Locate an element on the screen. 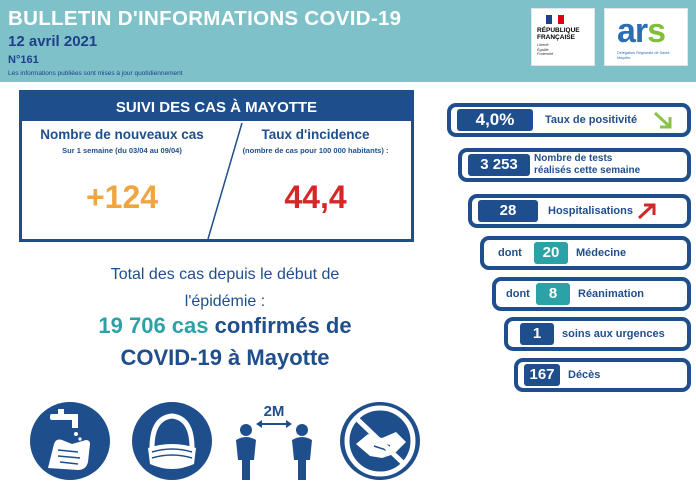 Image resolution: width=696 pixels, height=494 pixels. hospital-value: 28 is located at coordinates (508, 211).